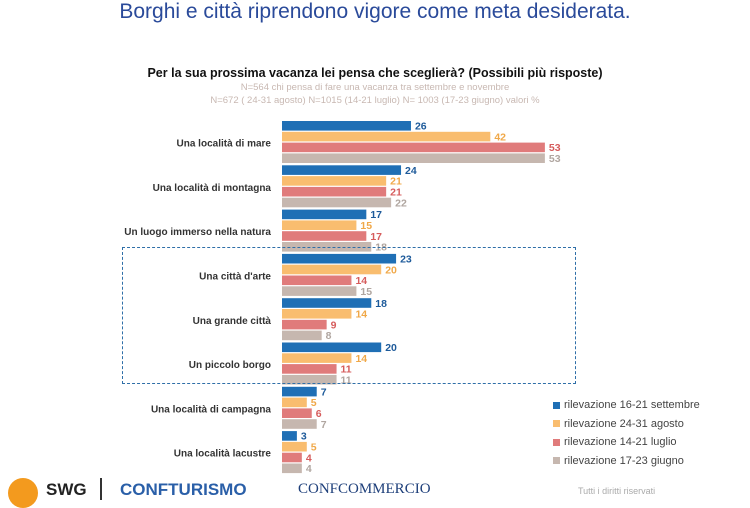  Describe the element at coordinates (211, 409) in the screenshot. I see `category-label: Una località di campagna` at that location.